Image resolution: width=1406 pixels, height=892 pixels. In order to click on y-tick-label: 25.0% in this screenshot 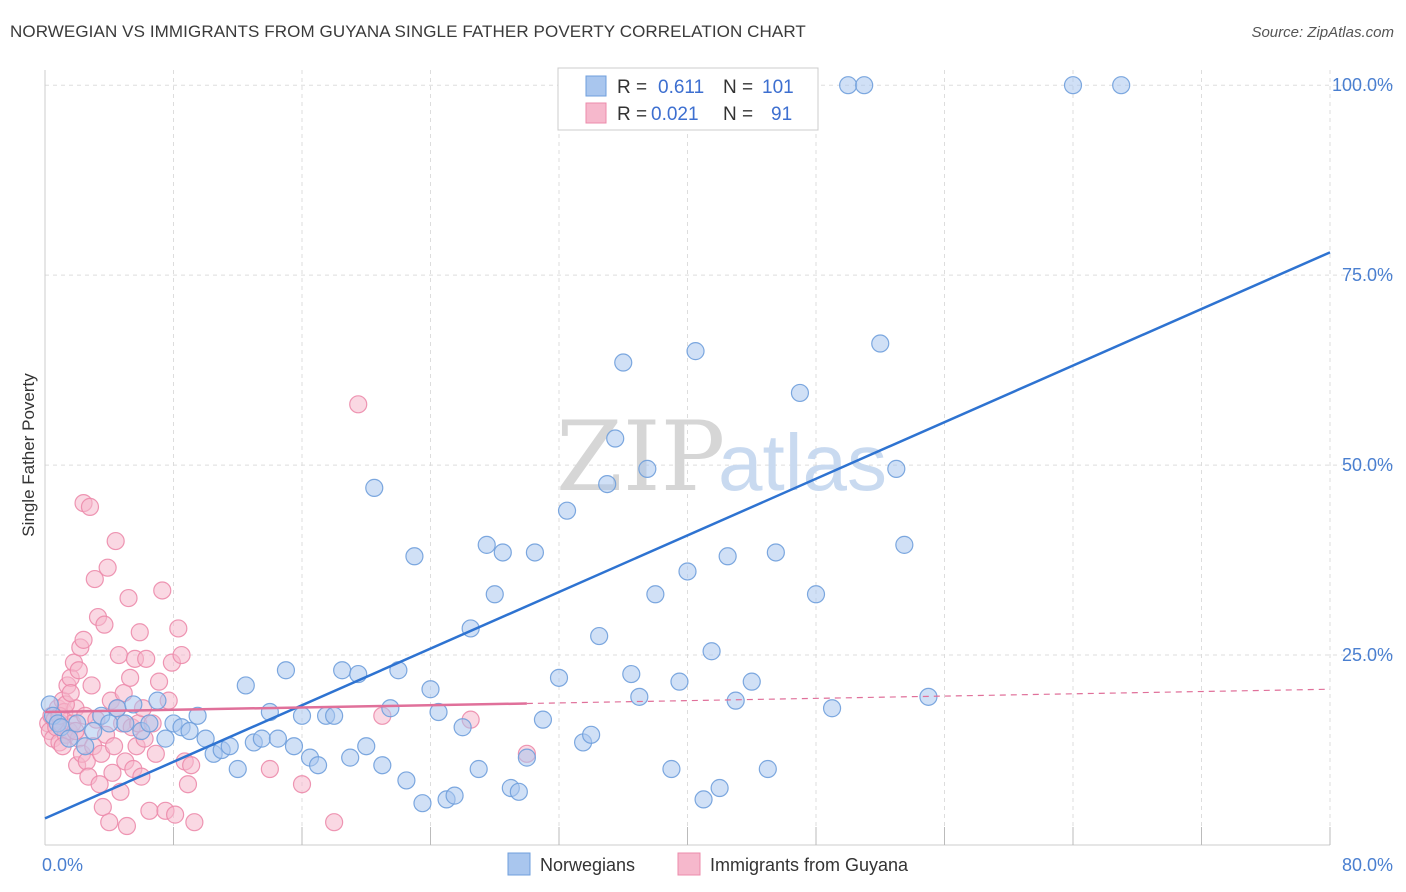, I will do `click(1367, 655)`.